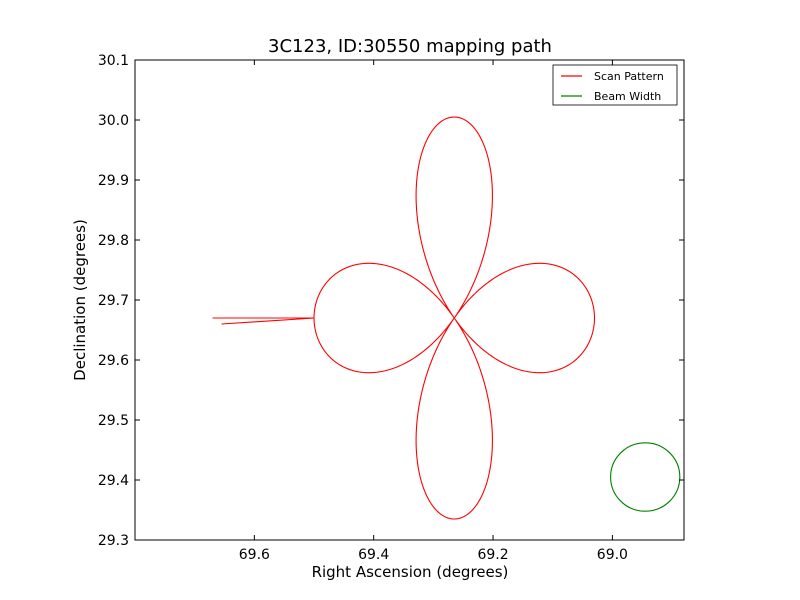 The image size is (800, 600). I want to click on y-tick-label: 29.5, so click(113, 421).